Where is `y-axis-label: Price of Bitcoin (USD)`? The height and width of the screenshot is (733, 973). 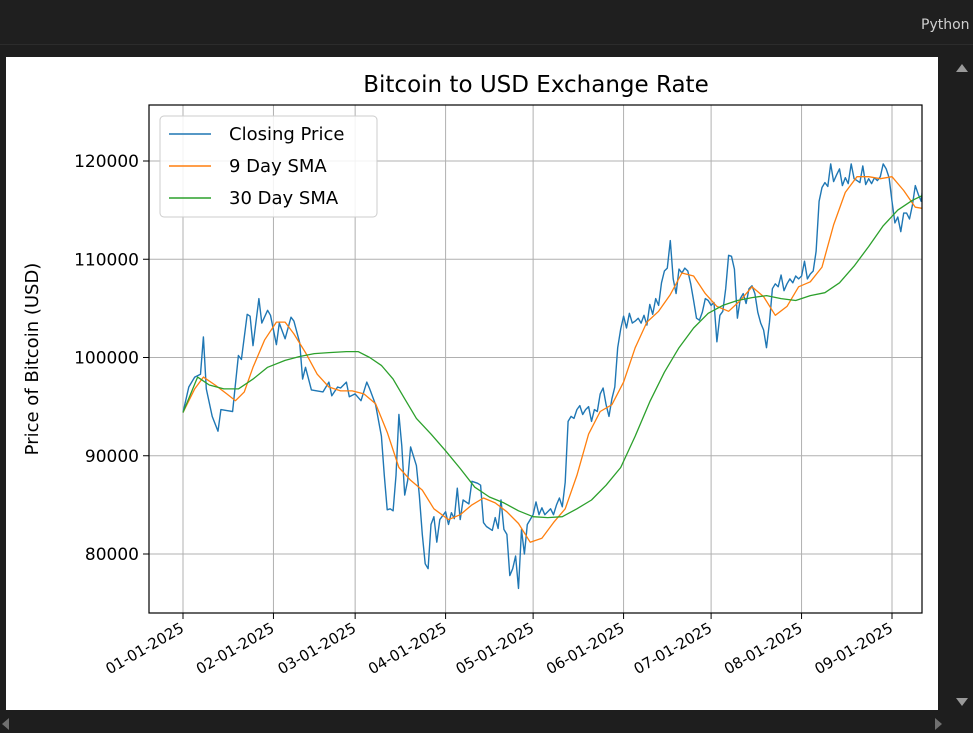 y-axis-label: Price of Bitcoin (USD) is located at coordinates (32, 359).